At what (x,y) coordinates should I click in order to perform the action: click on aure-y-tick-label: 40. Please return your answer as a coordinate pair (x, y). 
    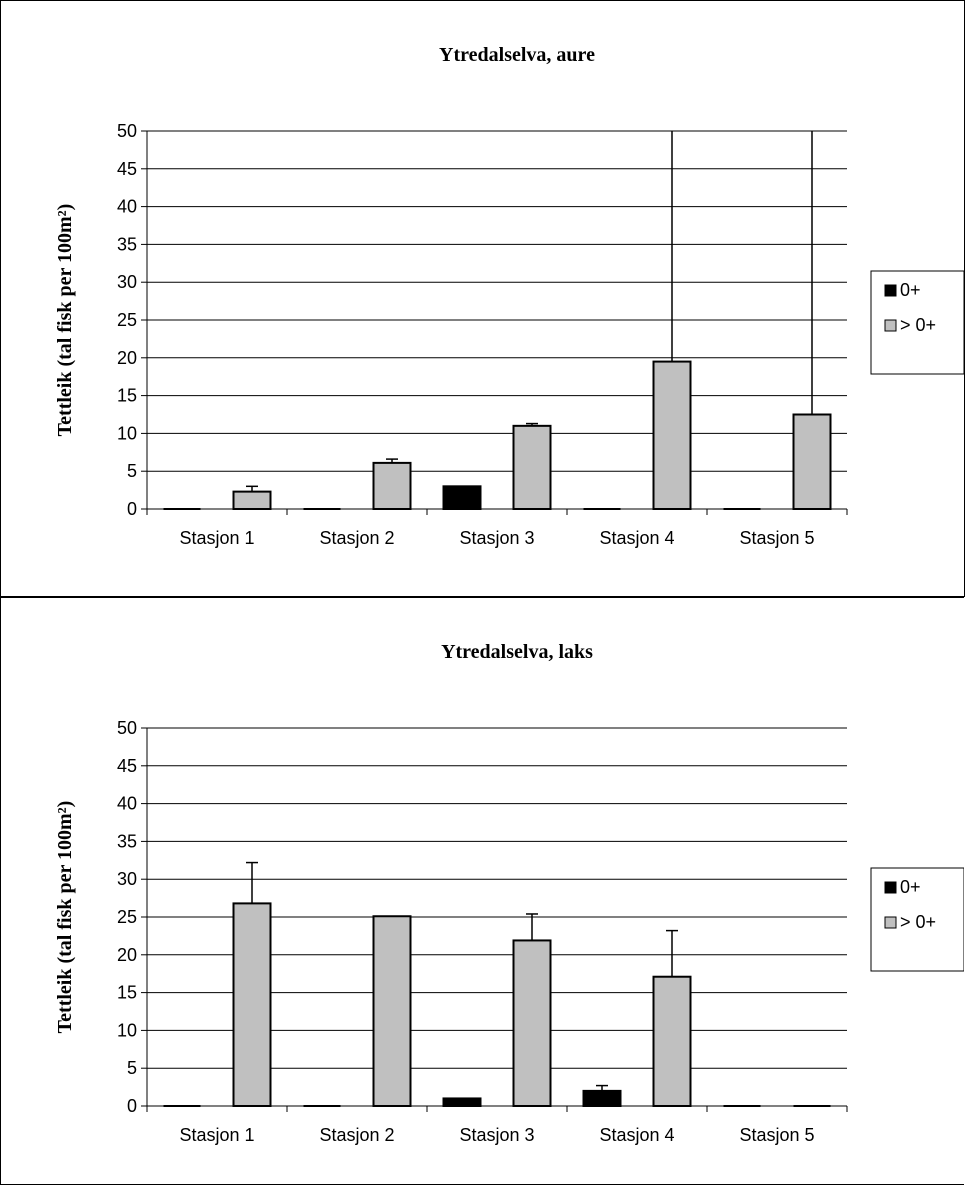
    Looking at the image, I should click on (127, 207).